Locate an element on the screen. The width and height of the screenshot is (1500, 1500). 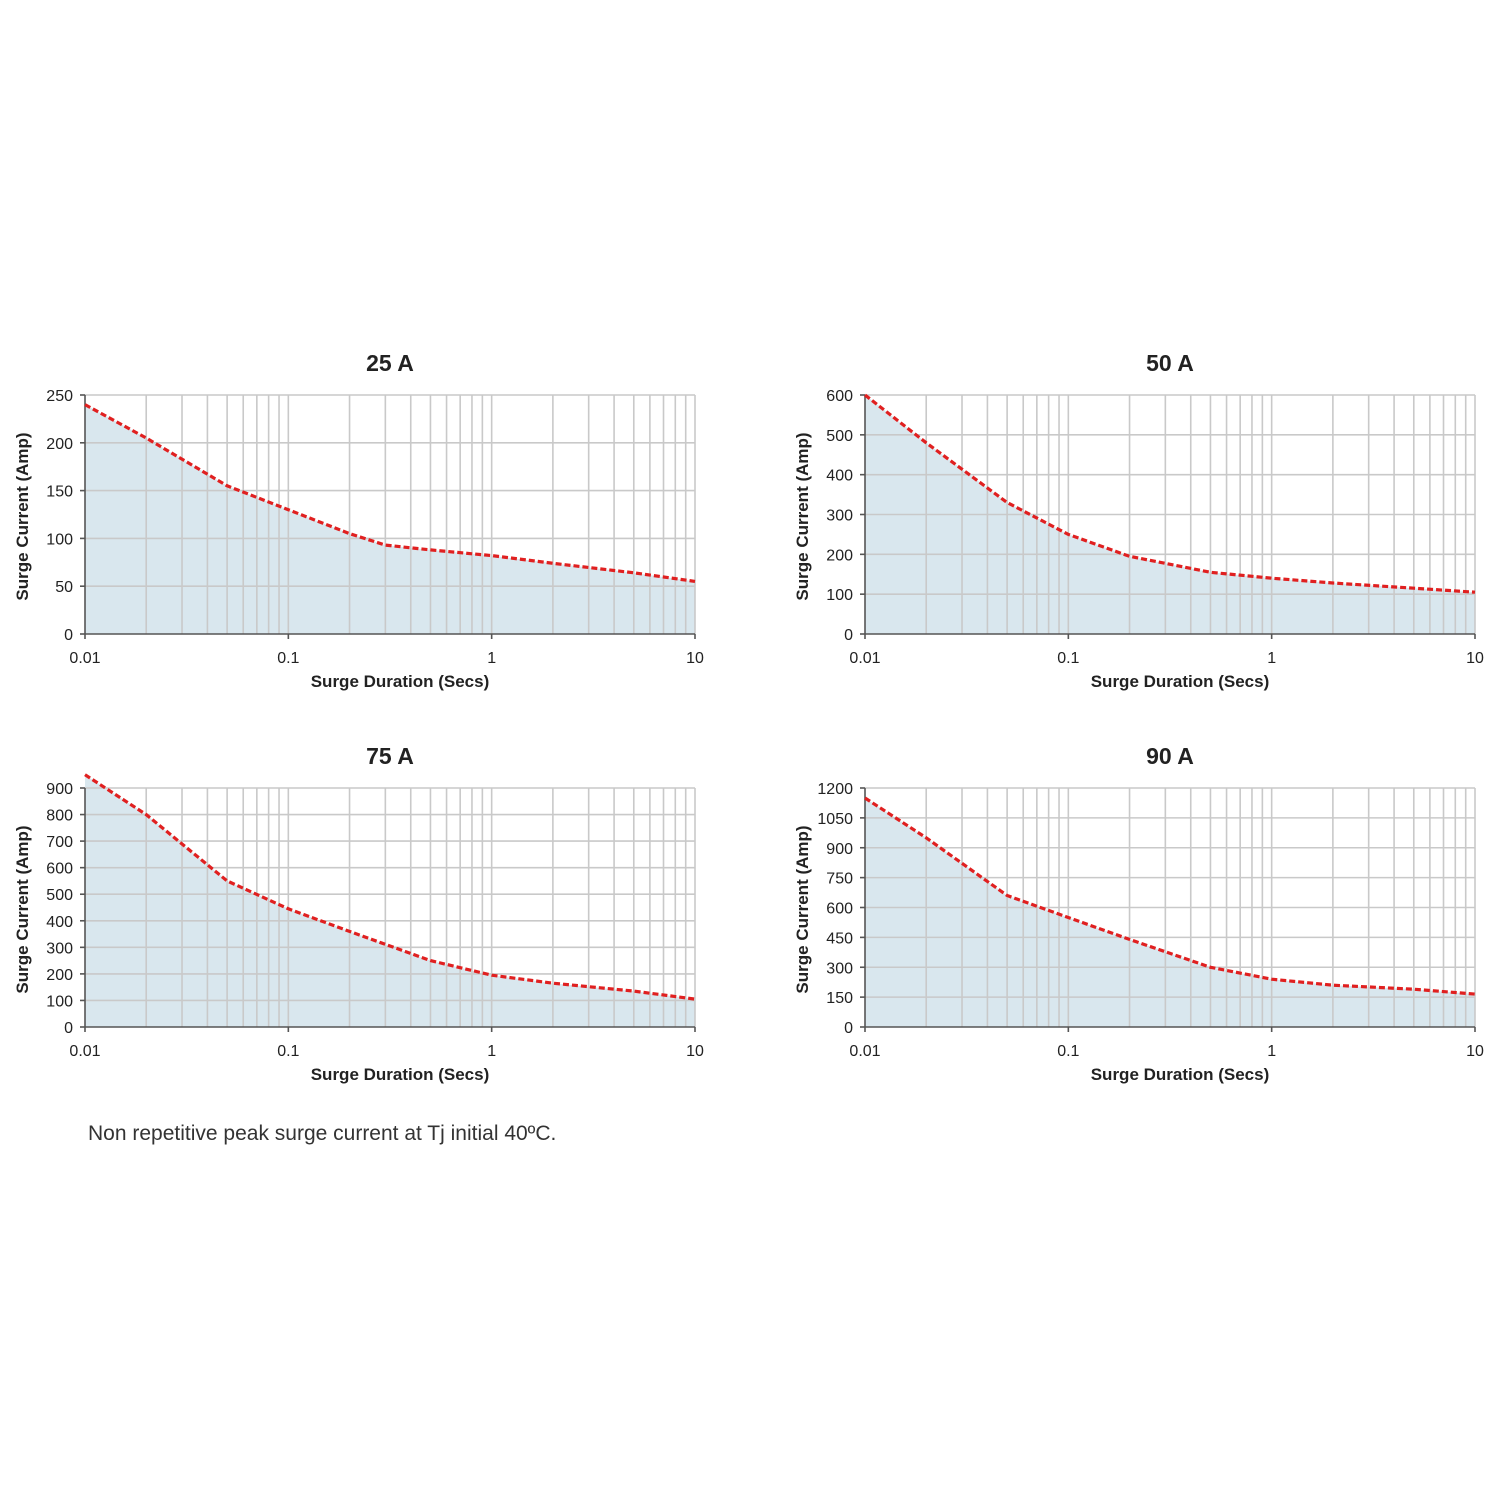
y-tick-label: 750 is located at coordinates (839, 879).